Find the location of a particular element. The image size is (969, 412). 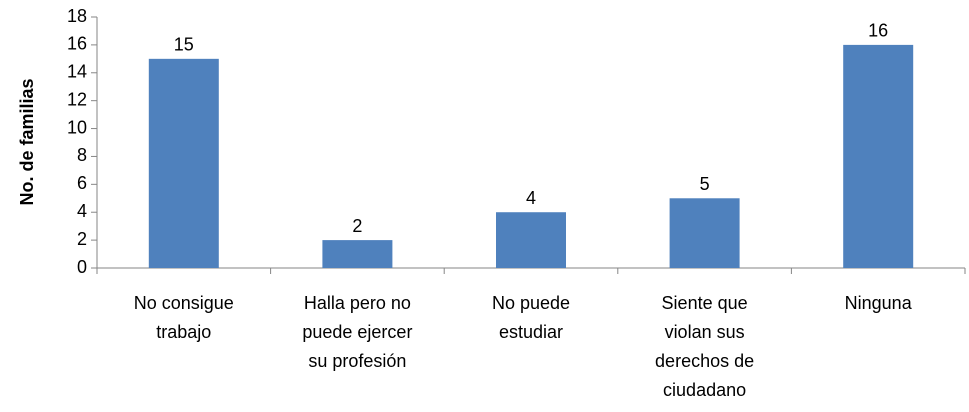

y-tick-label: 0 is located at coordinates (82, 267).